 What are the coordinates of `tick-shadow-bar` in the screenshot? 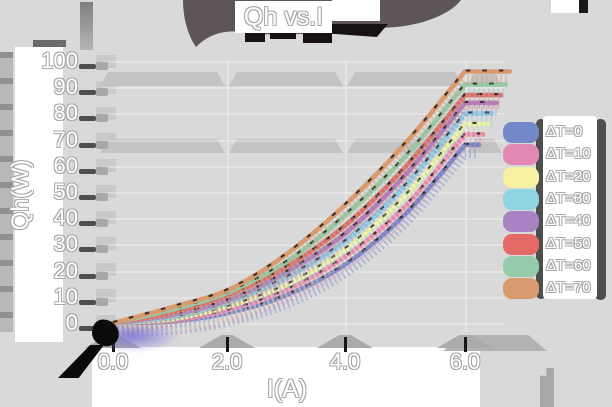 It's located at (49, 43).